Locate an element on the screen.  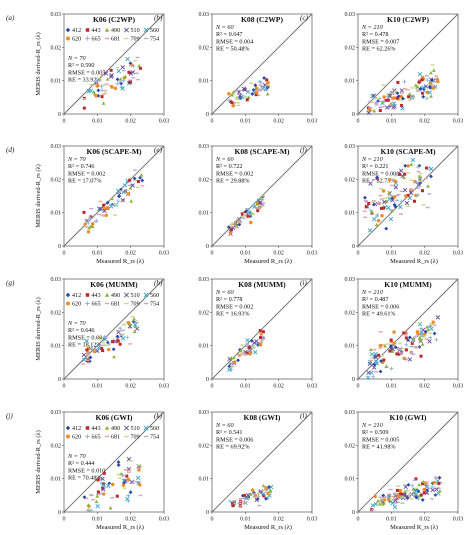
stat-line: R² = 0.778 is located at coordinates (229, 299).